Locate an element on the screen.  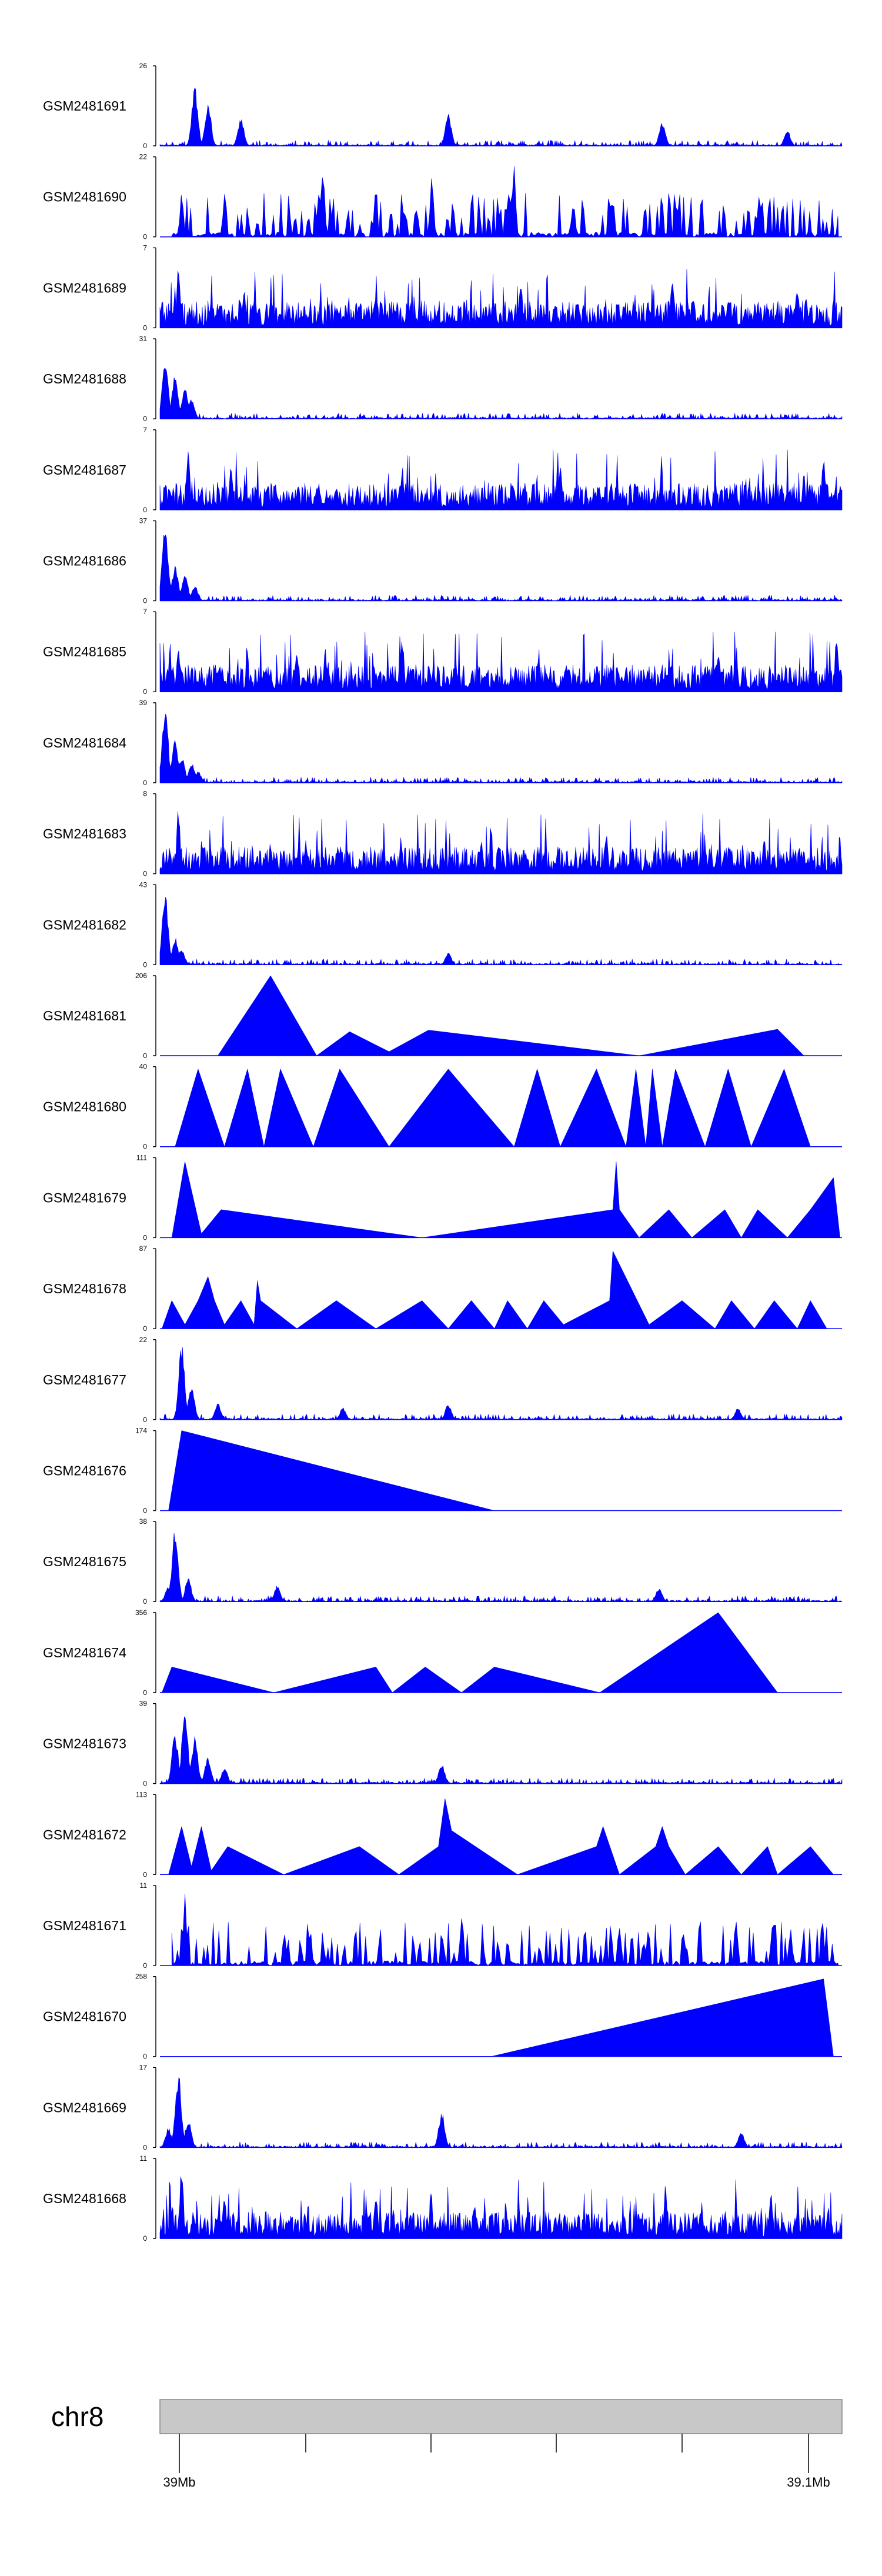
y-axis-max-label: 174 is located at coordinates (141, 1431).